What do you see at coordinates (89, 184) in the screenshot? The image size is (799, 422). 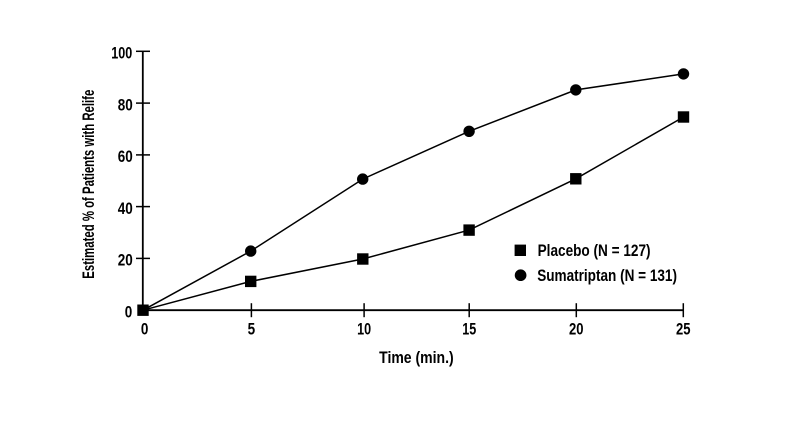 I see `svg-text:Estimated % of Patients with R: Estimated % of Patients with Relife` at bounding box center [89, 184].